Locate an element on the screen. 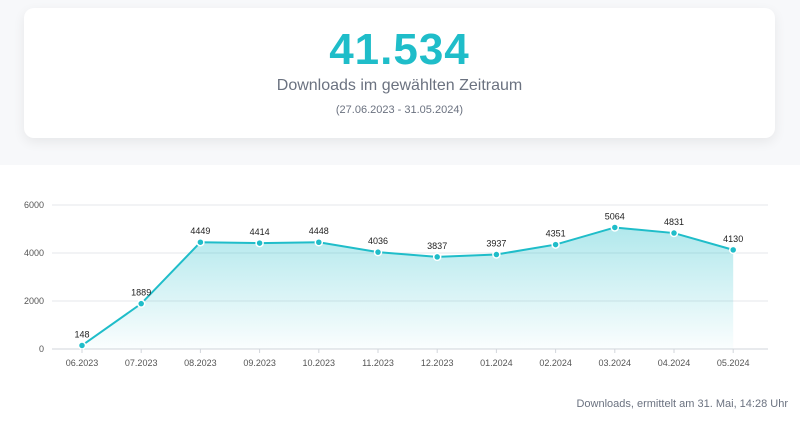 The image size is (800, 424). y-tick-label: 4000 is located at coordinates (34, 253).